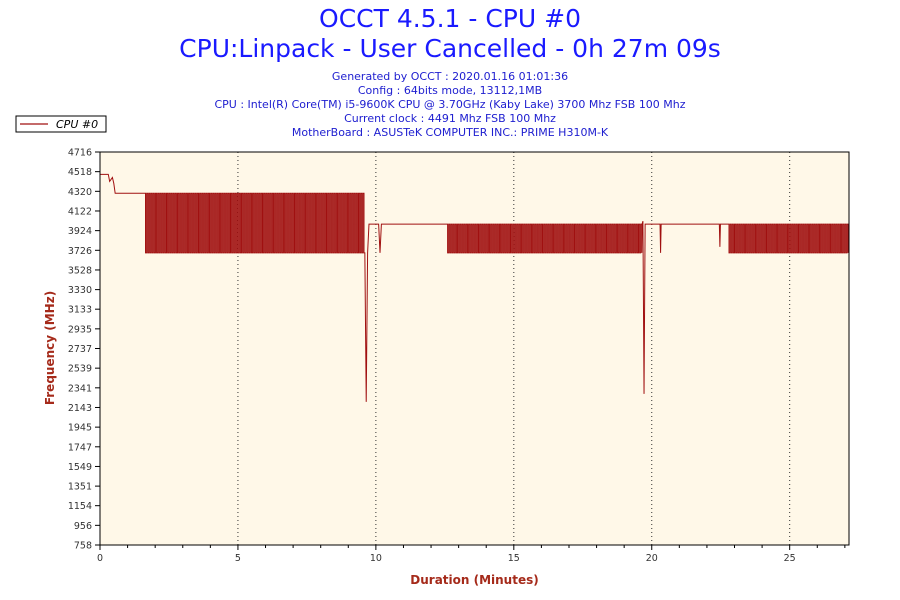 The image size is (900, 600). Describe the element at coordinates (80, 329) in the screenshot. I see `y-tick-label: 2935` at that location.